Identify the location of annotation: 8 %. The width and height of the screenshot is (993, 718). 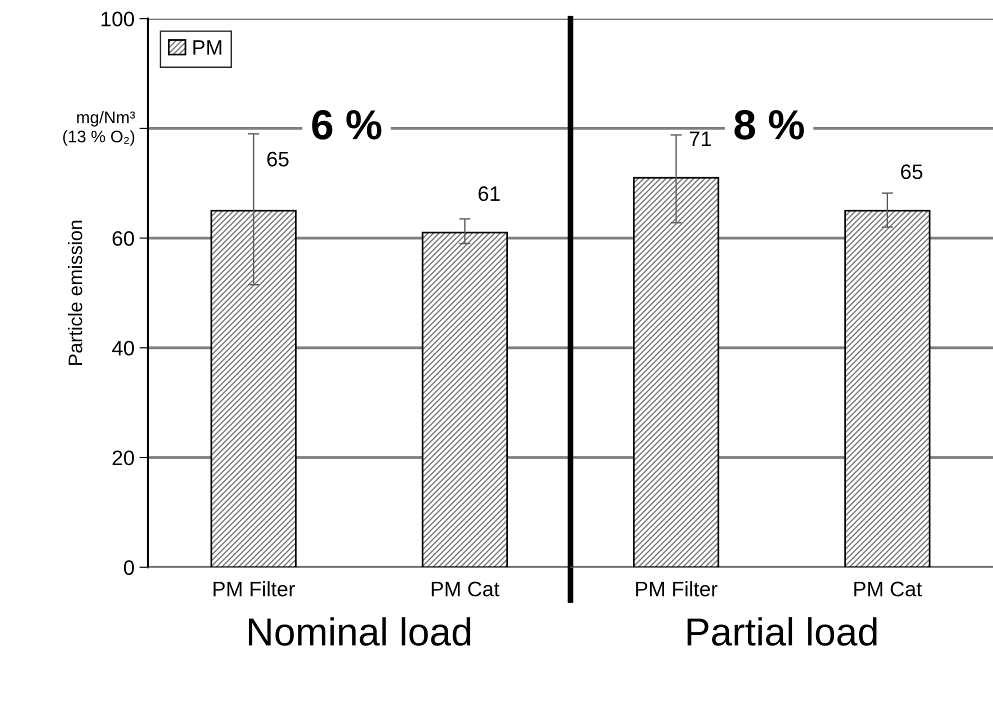
(769, 125).